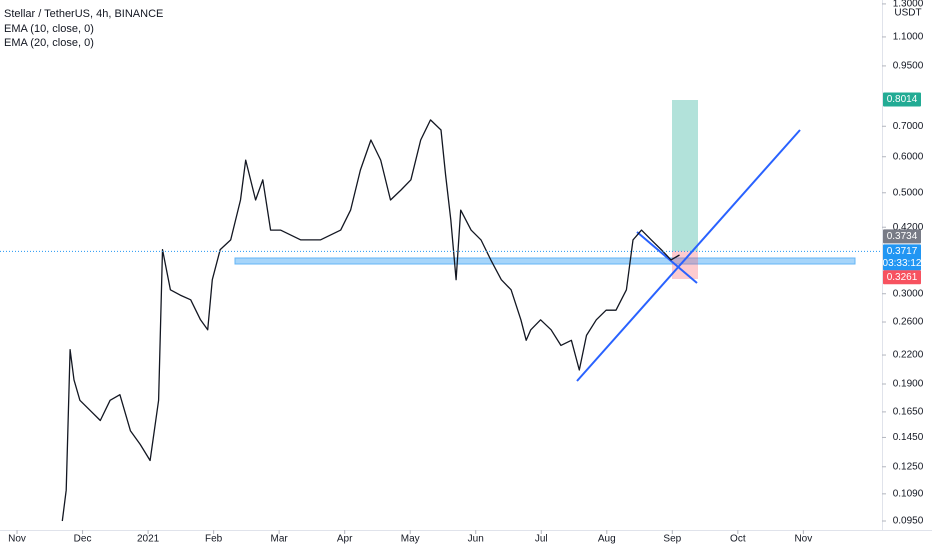 The image size is (932, 550). What do you see at coordinates (908, 322) in the screenshot?
I see `y-tick-label: 0.2600` at bounding box center [908, 322].